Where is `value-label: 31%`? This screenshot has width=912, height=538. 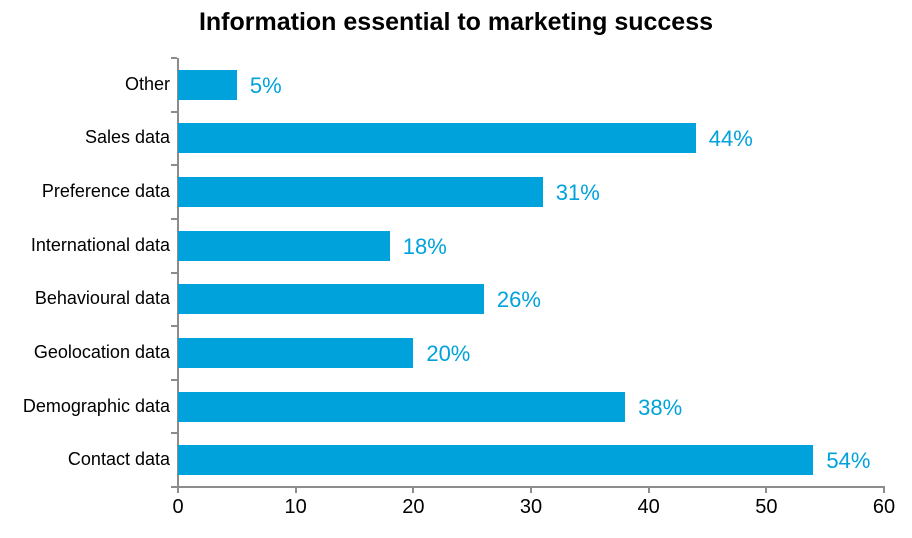 value-label: 31% is located at coordinates (577, 193).